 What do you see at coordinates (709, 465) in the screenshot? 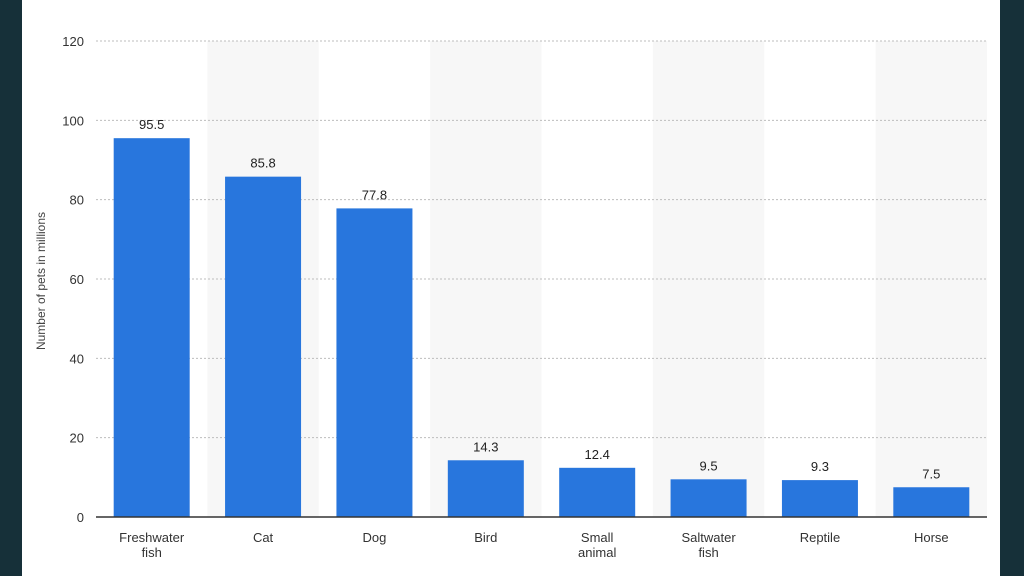
I see `data-label: 9.5` at bounding box center [709, 465].